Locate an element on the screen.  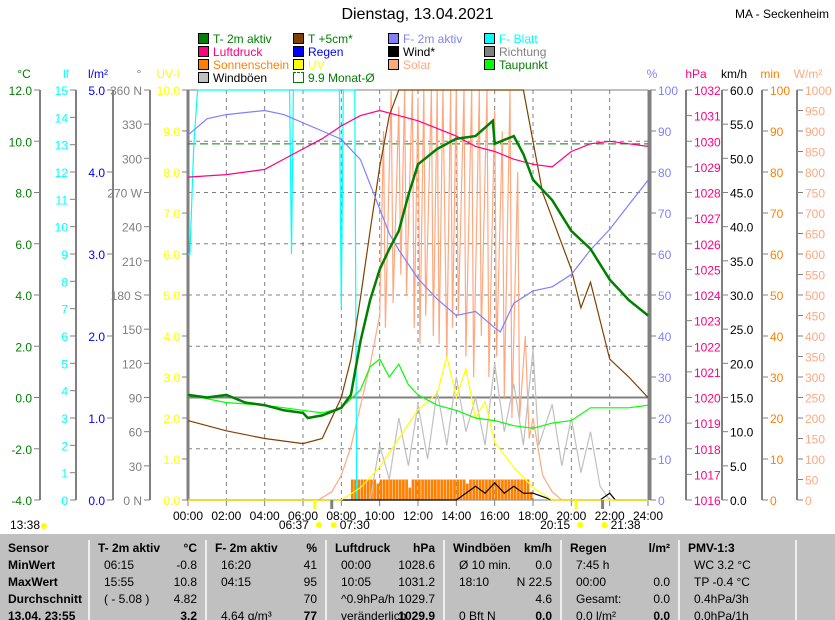
table-row: Gesamt: 0.0 is located at coordinates (620, 599).